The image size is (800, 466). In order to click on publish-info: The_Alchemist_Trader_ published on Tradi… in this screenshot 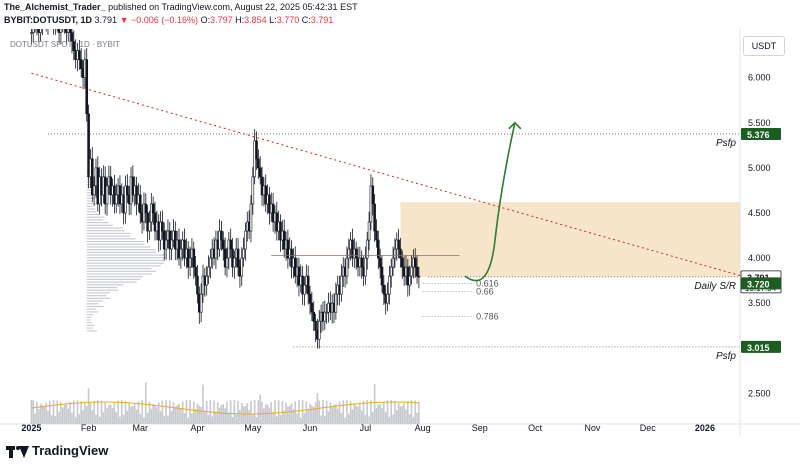, I will do `click(181, 7)`.